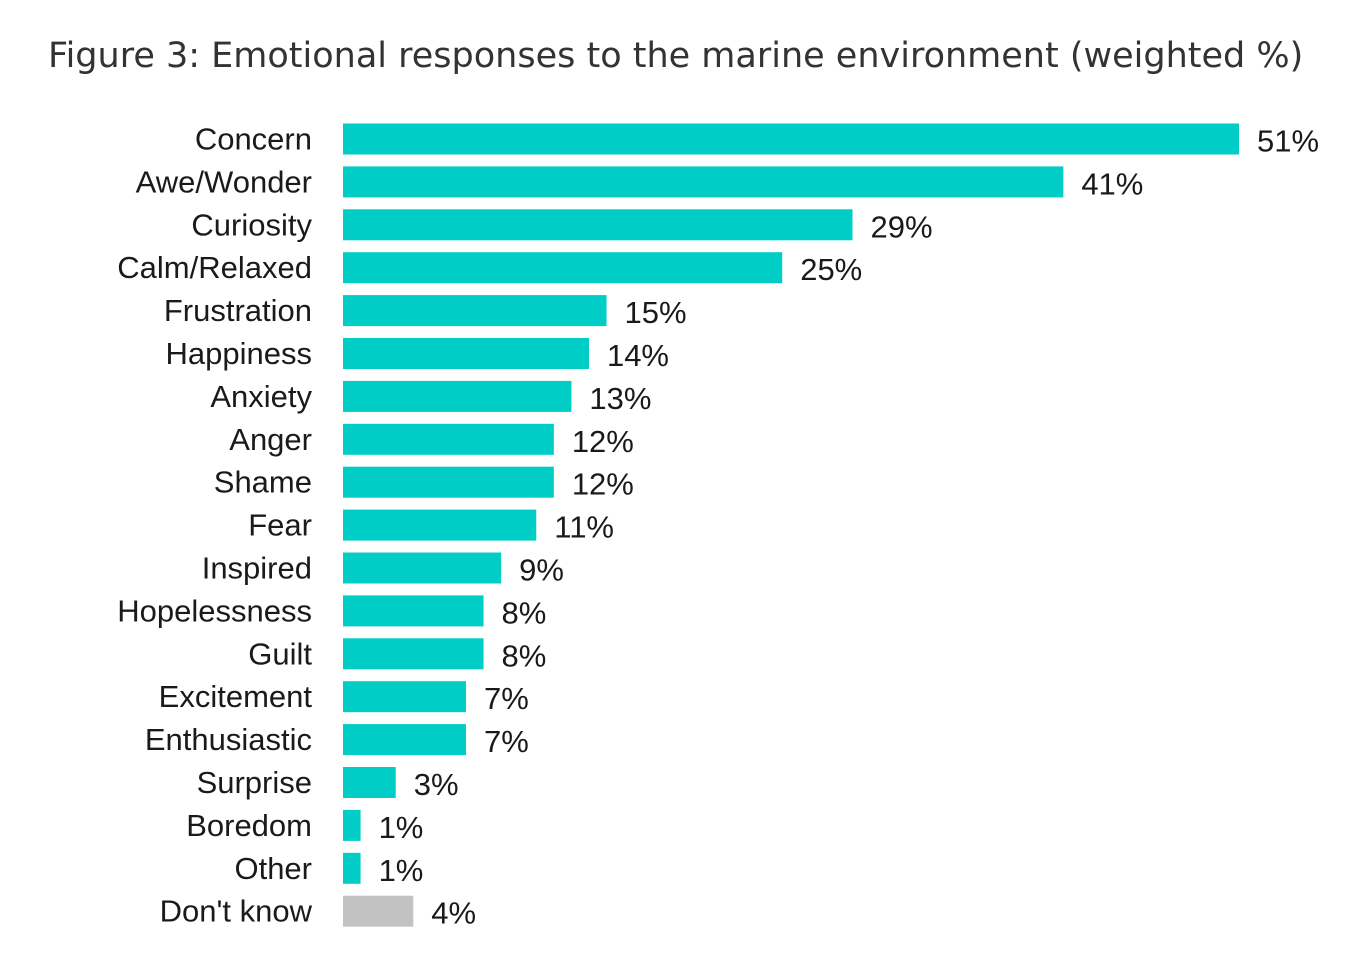 The width and height of the screenshot is (1366, 968). What do you see at coordinates (401, 827) in the screenshot?
I see `value-label-boredom: 1%` at bounding box center [401, 827].